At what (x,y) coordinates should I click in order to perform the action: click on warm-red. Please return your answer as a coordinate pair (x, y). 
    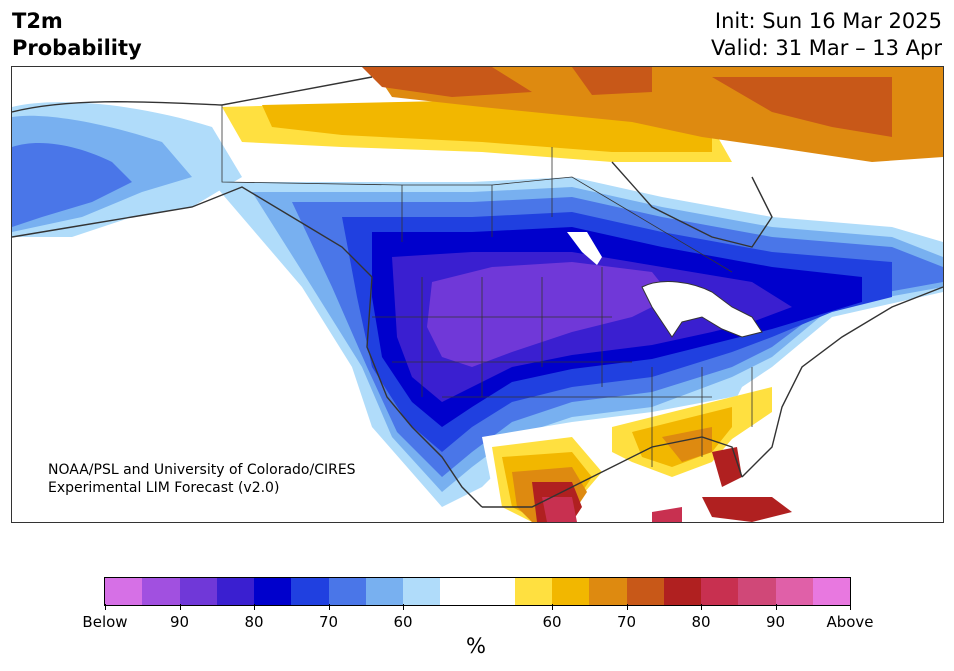
    Looking at the image, I should click on (662, 484).